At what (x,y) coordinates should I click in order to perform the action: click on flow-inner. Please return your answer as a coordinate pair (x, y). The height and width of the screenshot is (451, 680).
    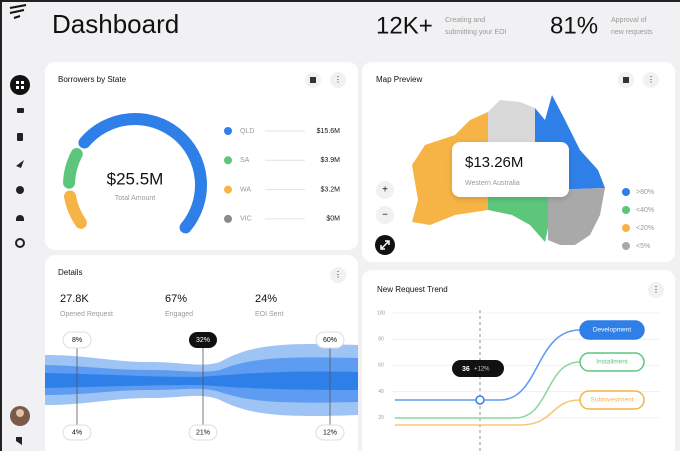
    Looking at the image, I should click on (201, 380).